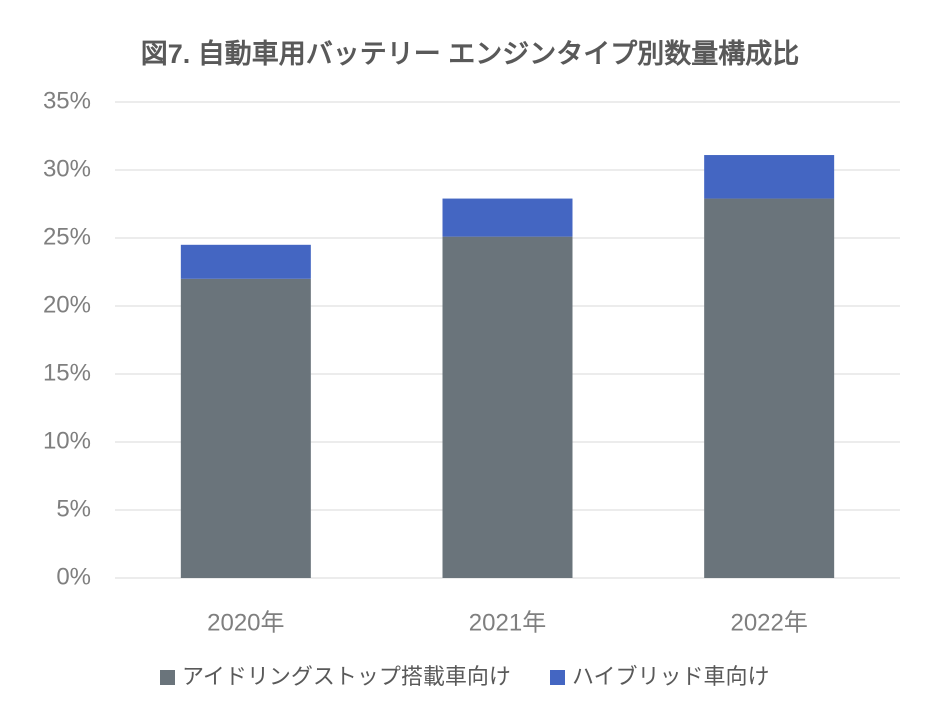 The image size is (940, 726). Describe the element at coordinates (67, 100) in the screenshot. I see `y-tick-label: 35%` at that location.